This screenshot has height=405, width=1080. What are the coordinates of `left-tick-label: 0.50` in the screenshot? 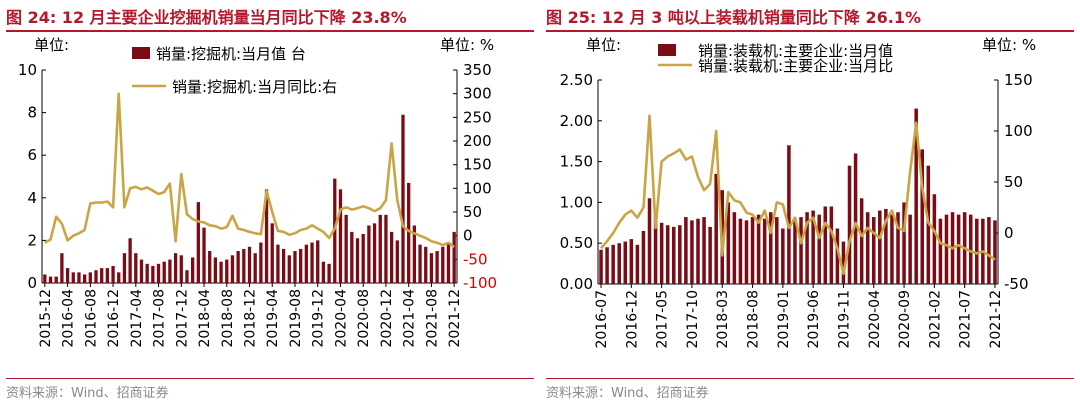 It's located at (576, 243).